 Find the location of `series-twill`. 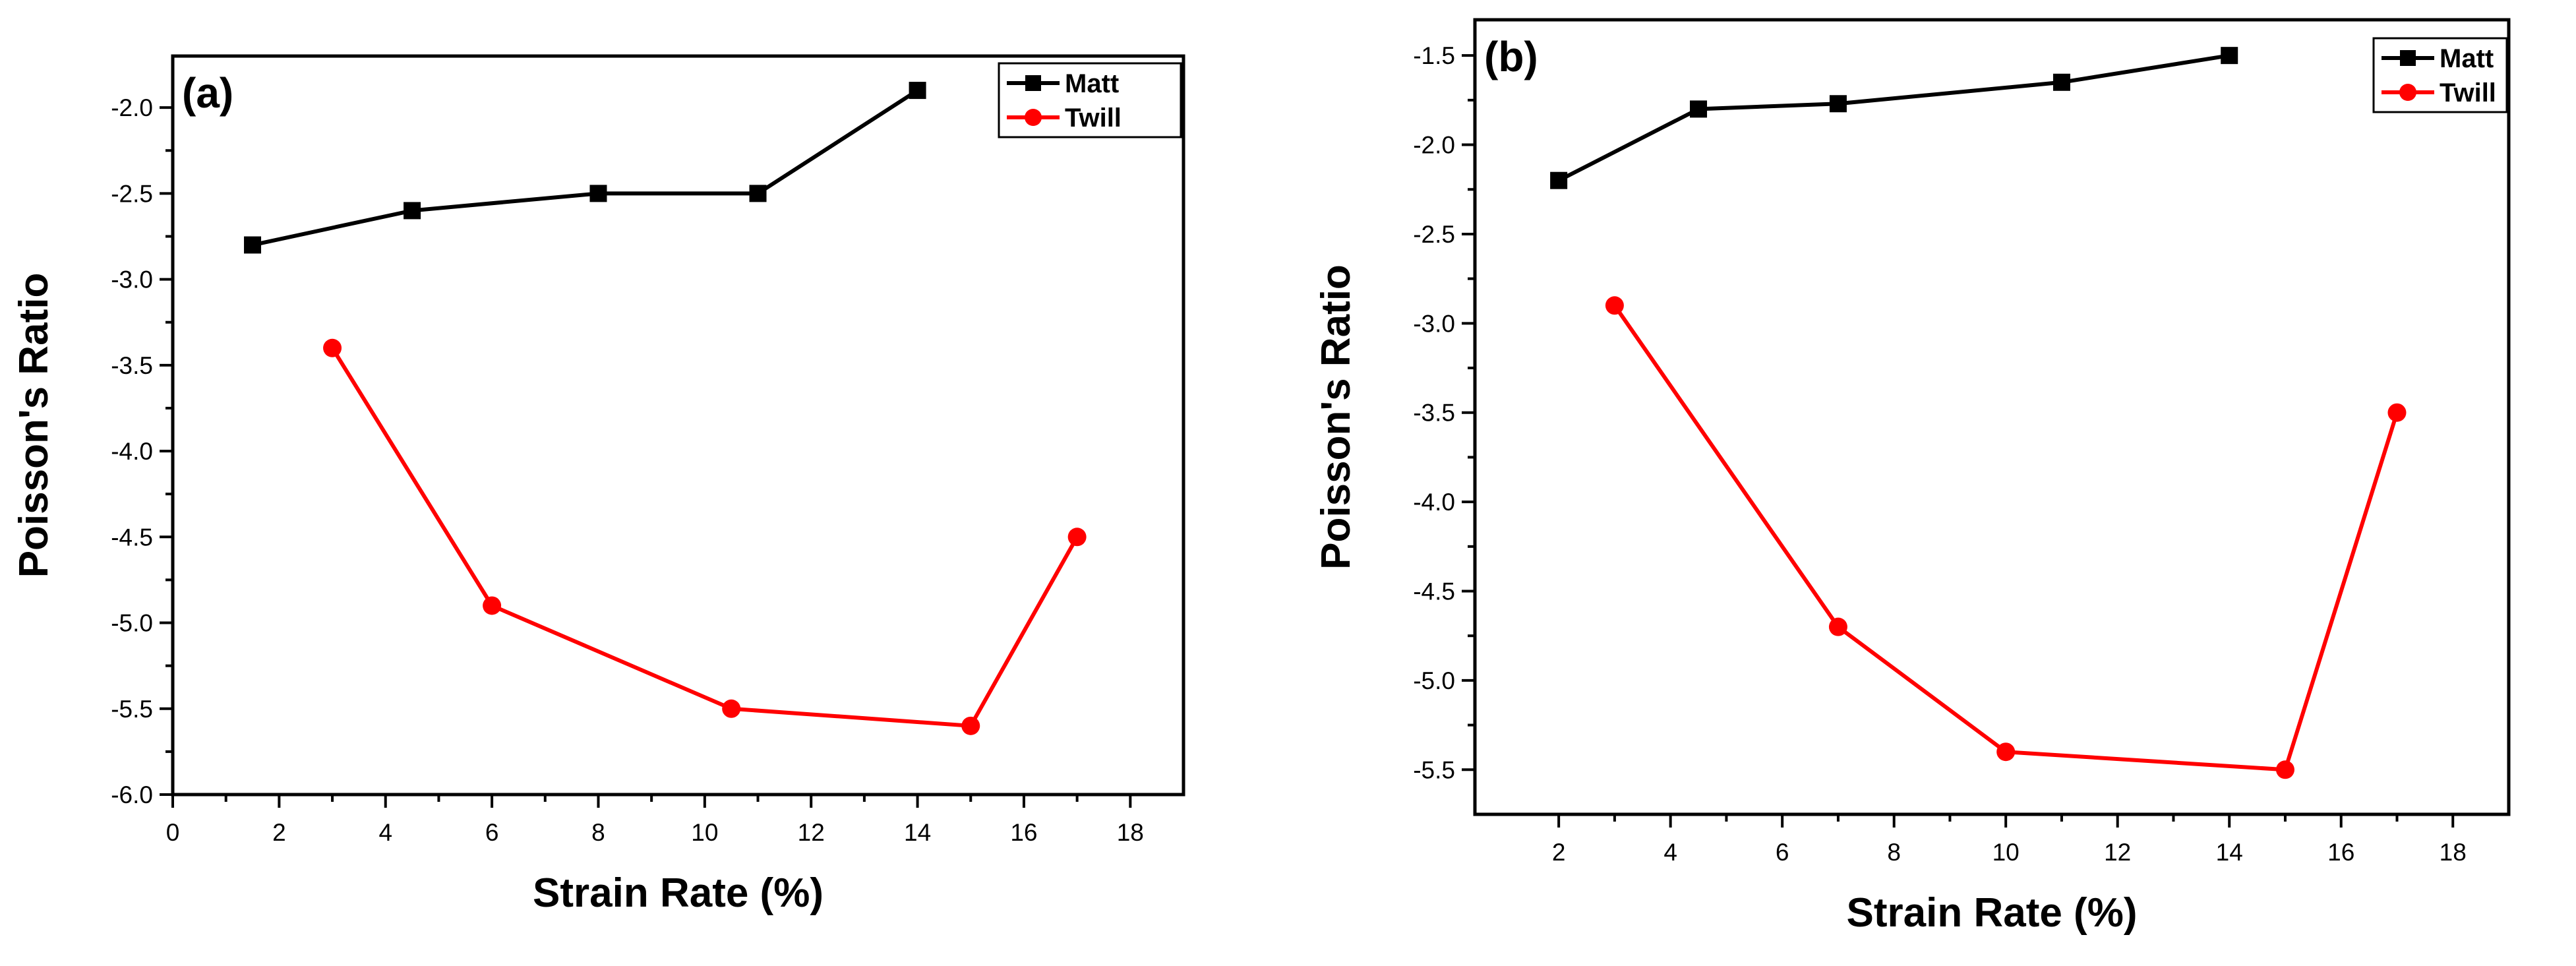

series-twill is located at coordinates (705, 536).